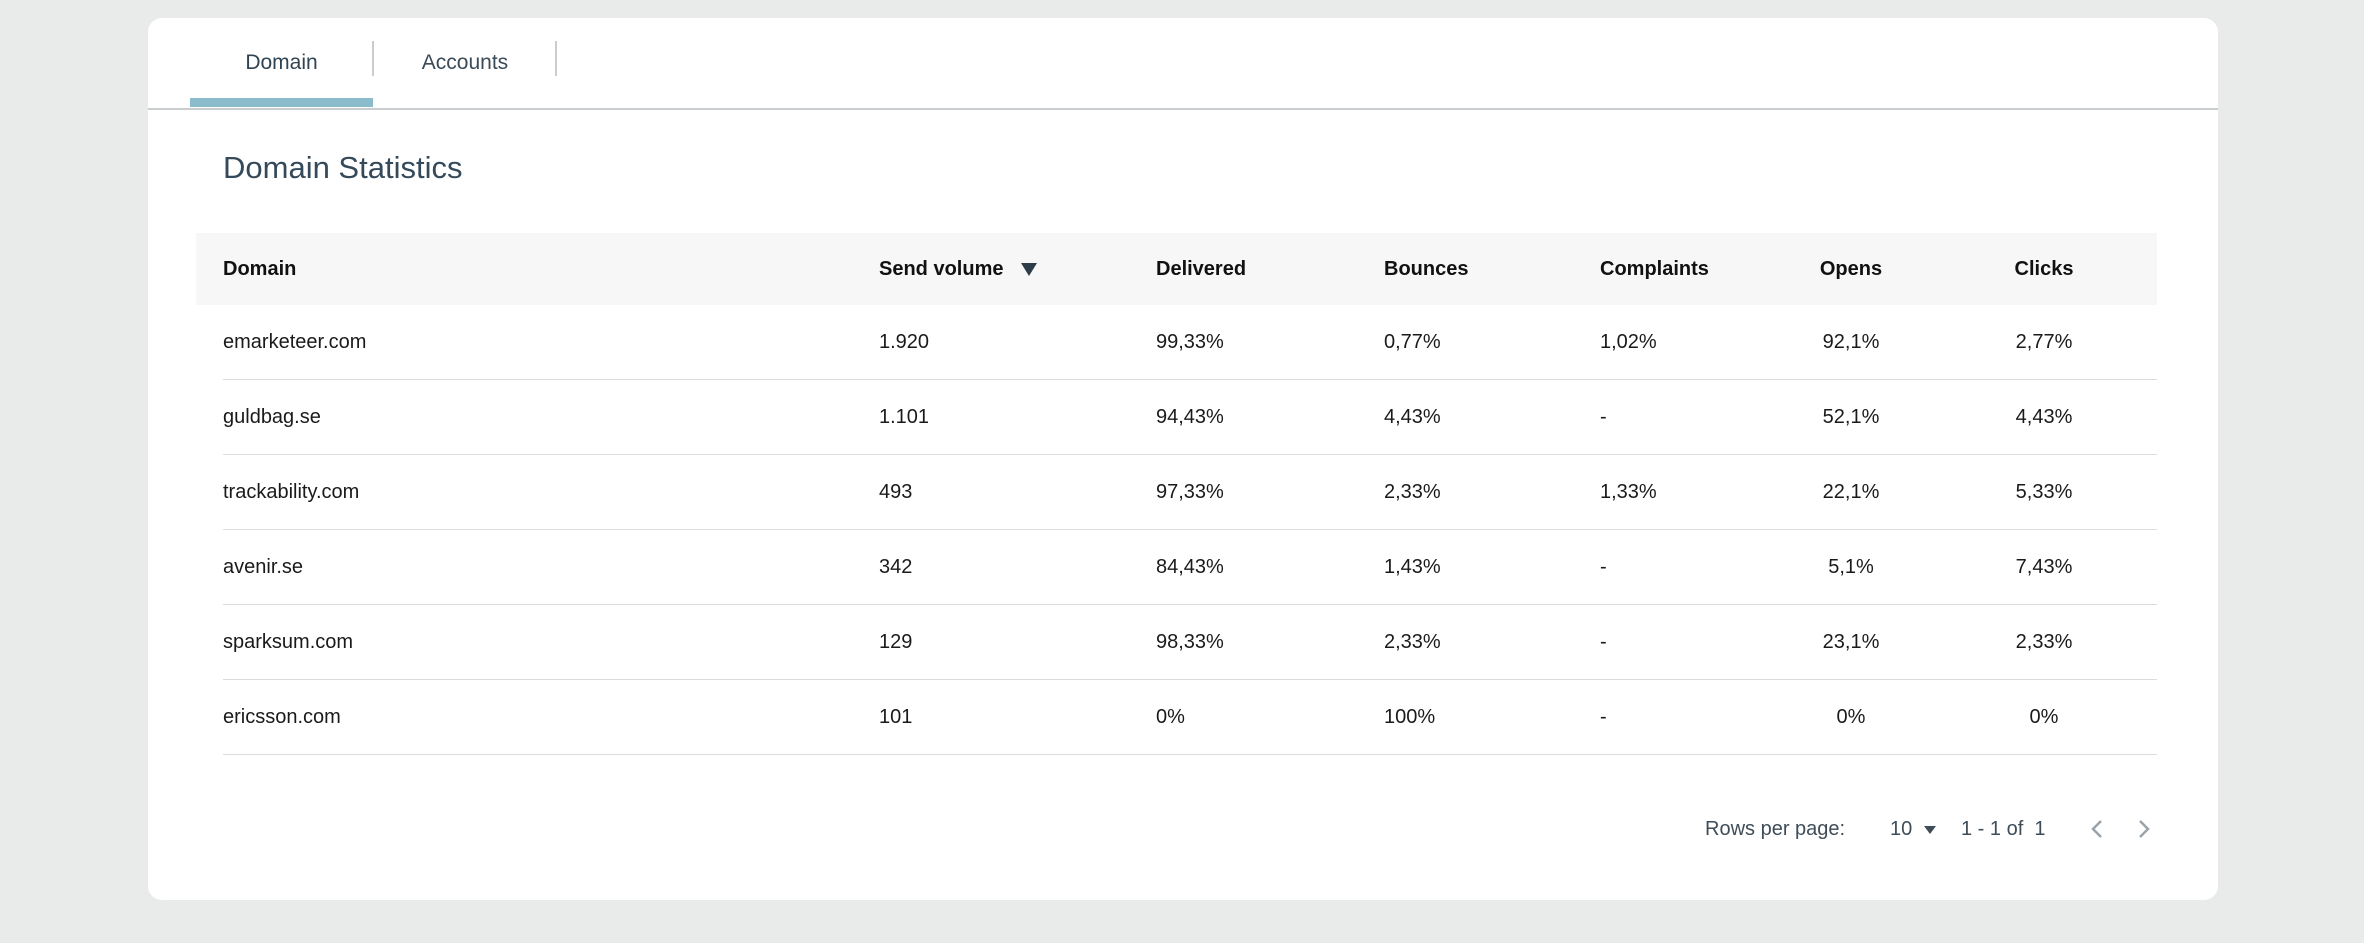  I want to click on sort-descending-icon, so click(1029, 269).